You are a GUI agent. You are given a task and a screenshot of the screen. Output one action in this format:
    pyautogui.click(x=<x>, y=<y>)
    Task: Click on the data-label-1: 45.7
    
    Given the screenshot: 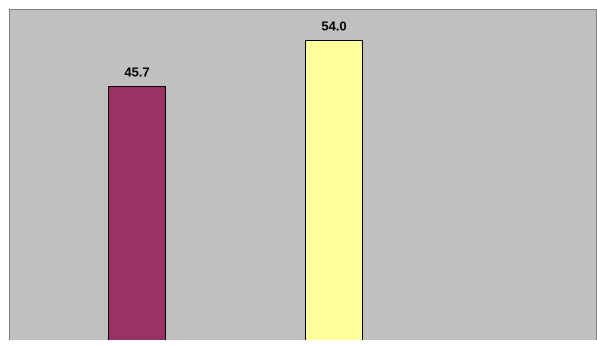 What is the action you would take?
    pyautogui.click(x=136, y=72)
    